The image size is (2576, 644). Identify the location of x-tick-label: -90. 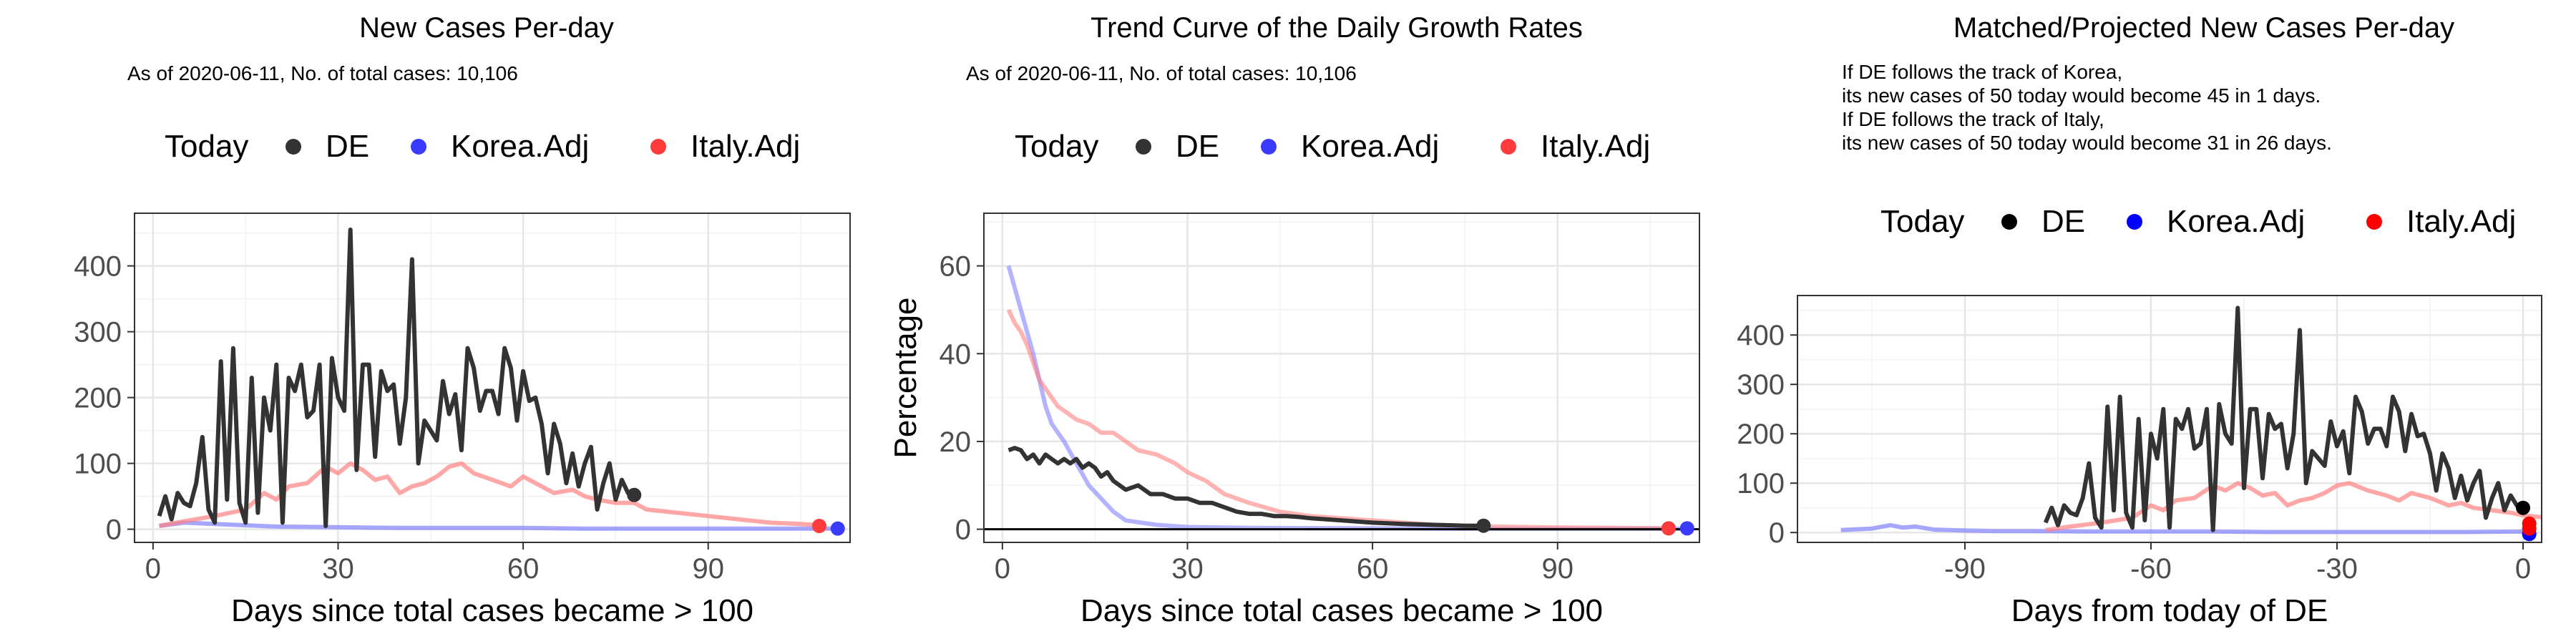
(1965, 569).